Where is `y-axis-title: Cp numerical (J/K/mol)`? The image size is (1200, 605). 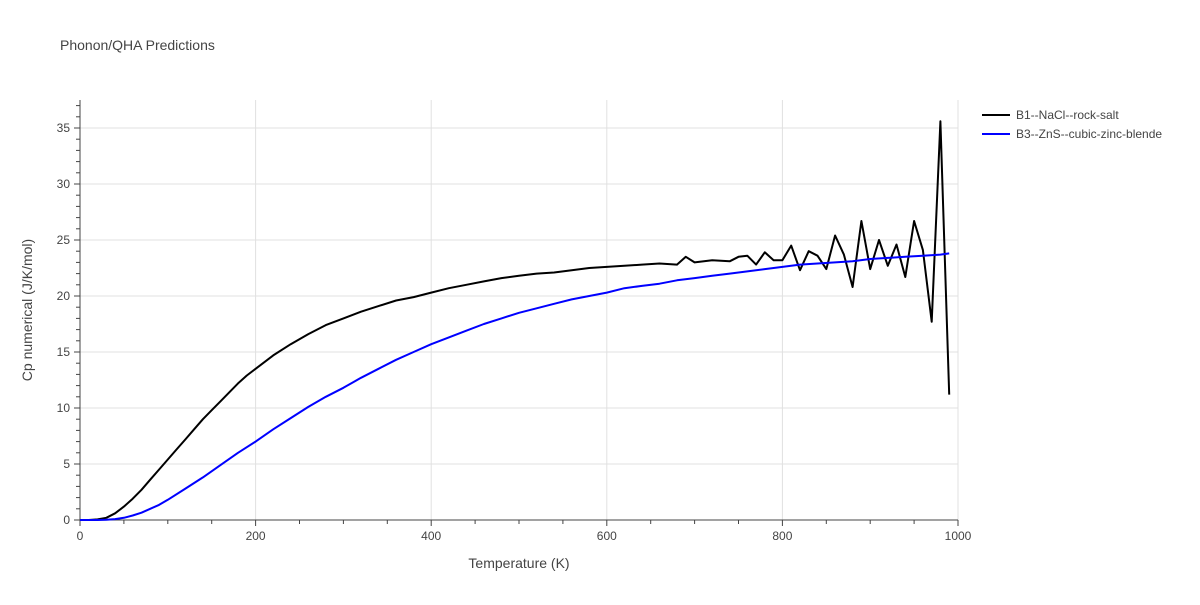 y-axis-title: Cp numerical (J/K/mol) is located at coordinates (27, 310).